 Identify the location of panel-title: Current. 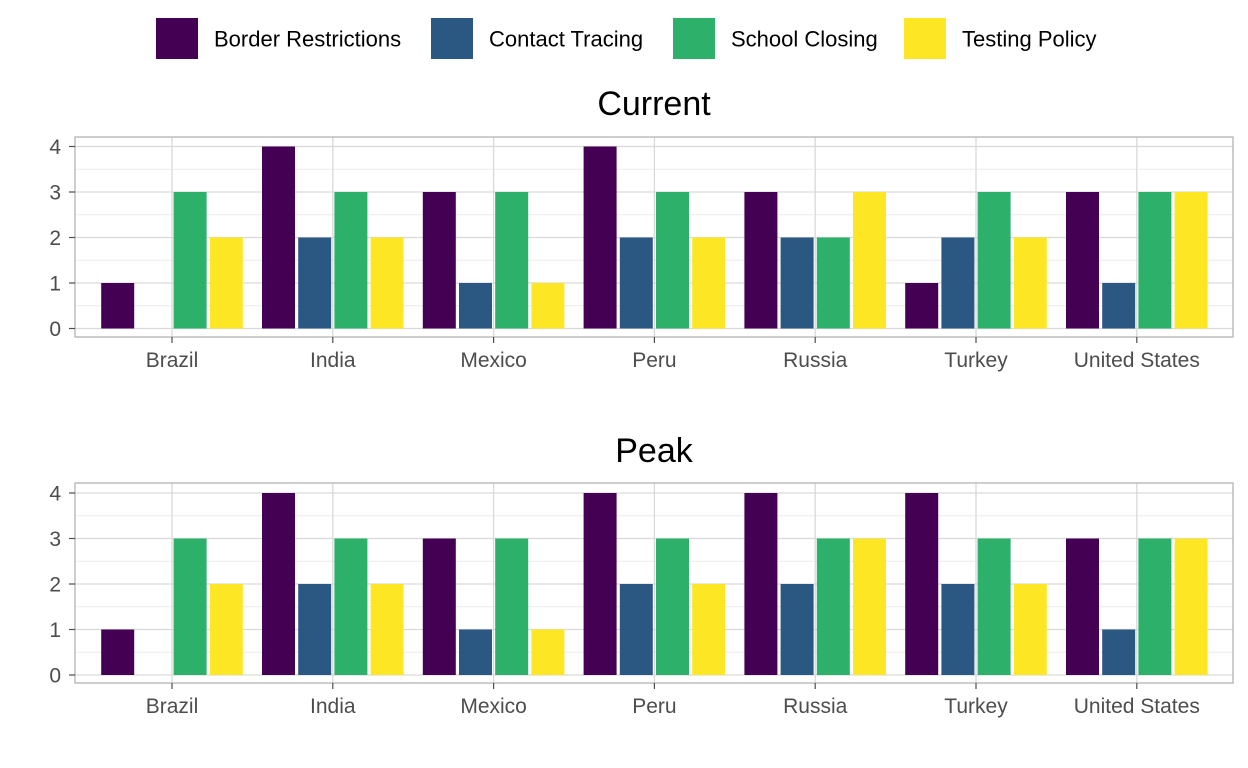
(654, 104).